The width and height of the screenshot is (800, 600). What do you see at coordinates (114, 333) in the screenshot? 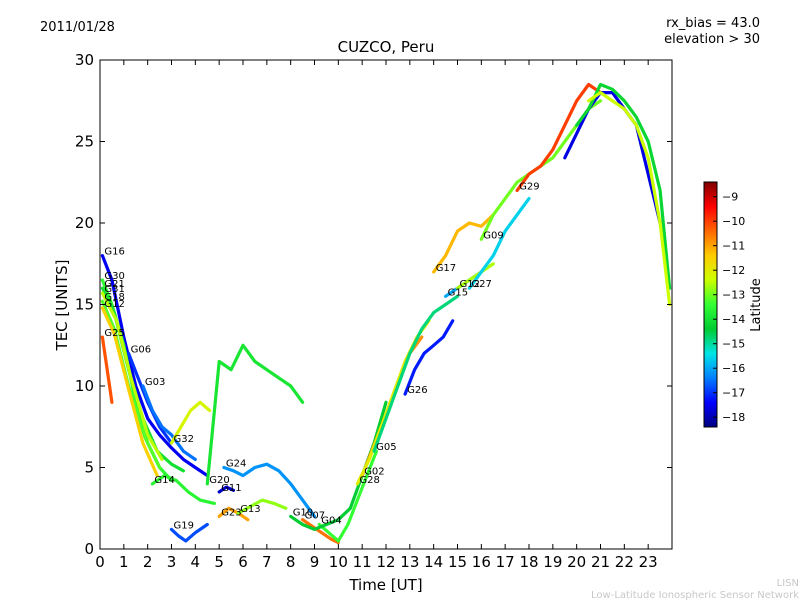
I see `series-label-g25: G25` at bounding box center [114, 333].